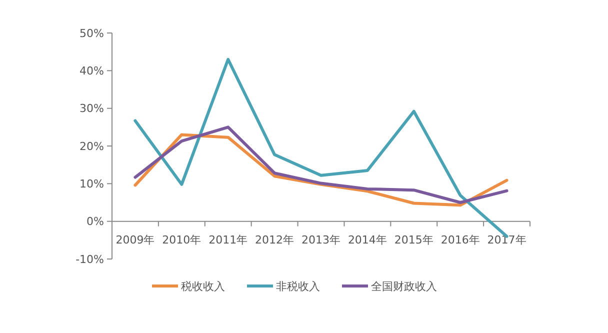 The width and height of the screenshot is (608, 333). I want to click on x-tick-label: 2012年, so click(274, 239).